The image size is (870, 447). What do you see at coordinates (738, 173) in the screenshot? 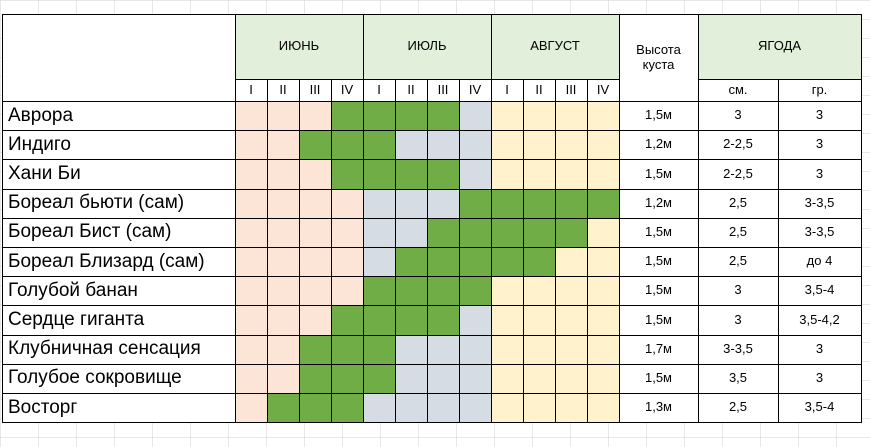
I see `berry-size: 2-2,5` at bounding box center [738, 173].